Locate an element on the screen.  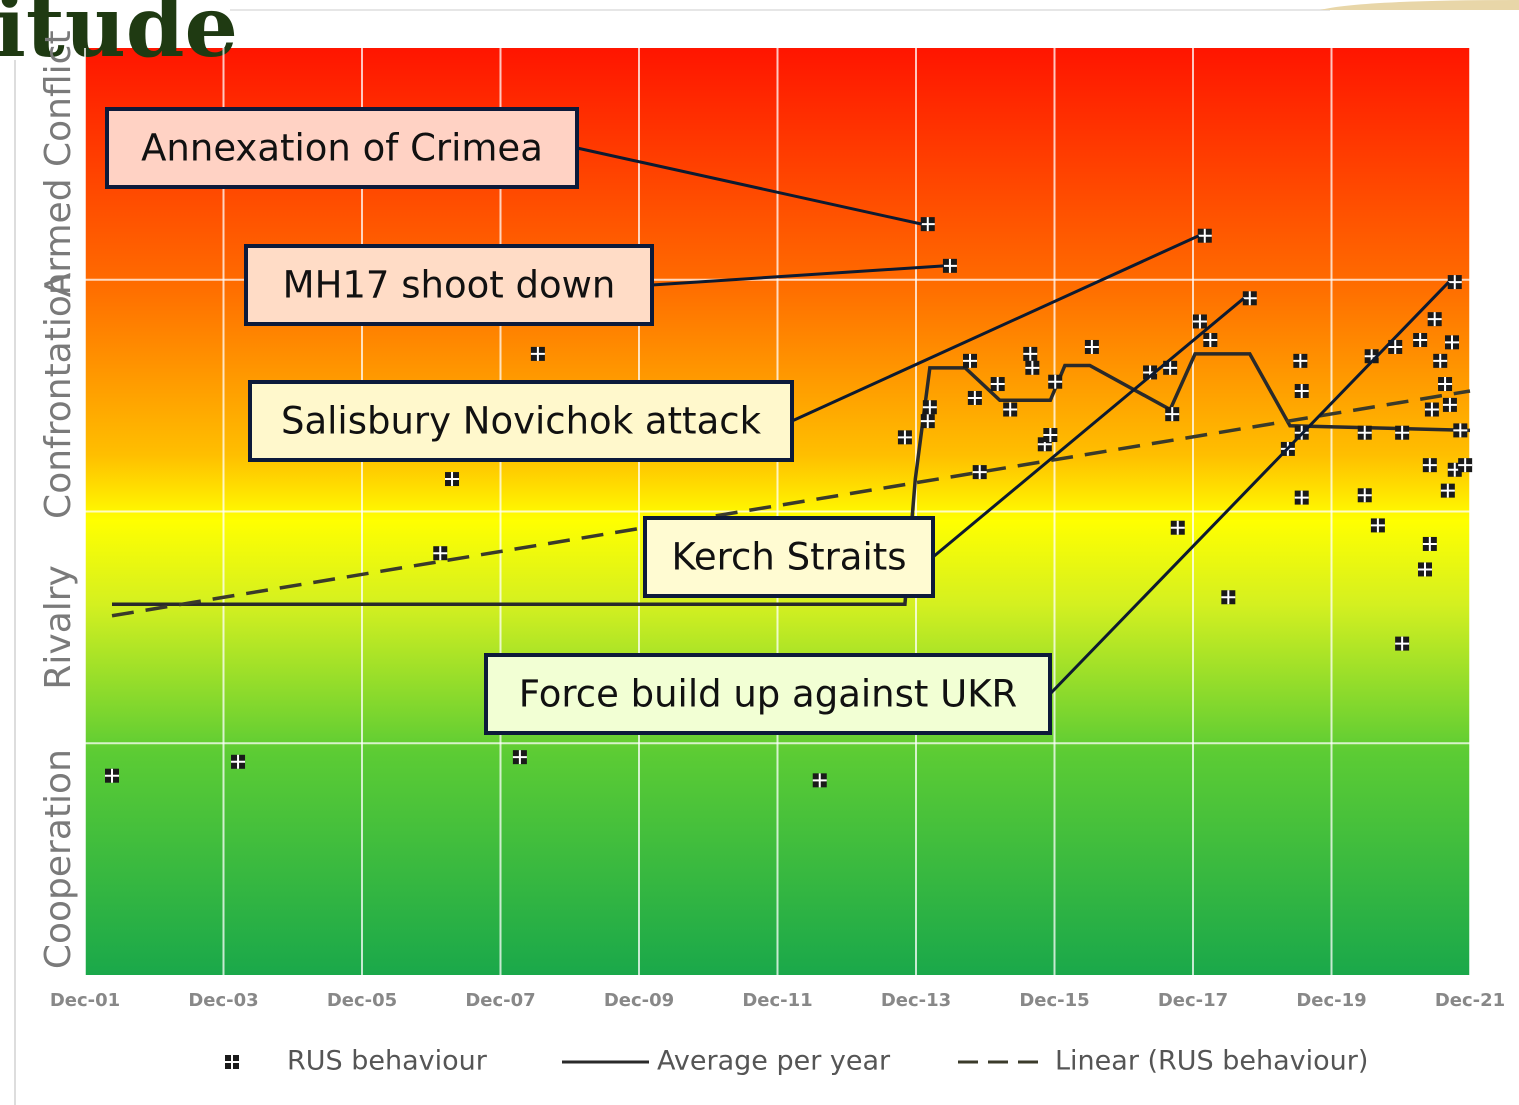
x-tick-label: Dec-09 is located at coordinates (639, 1000).